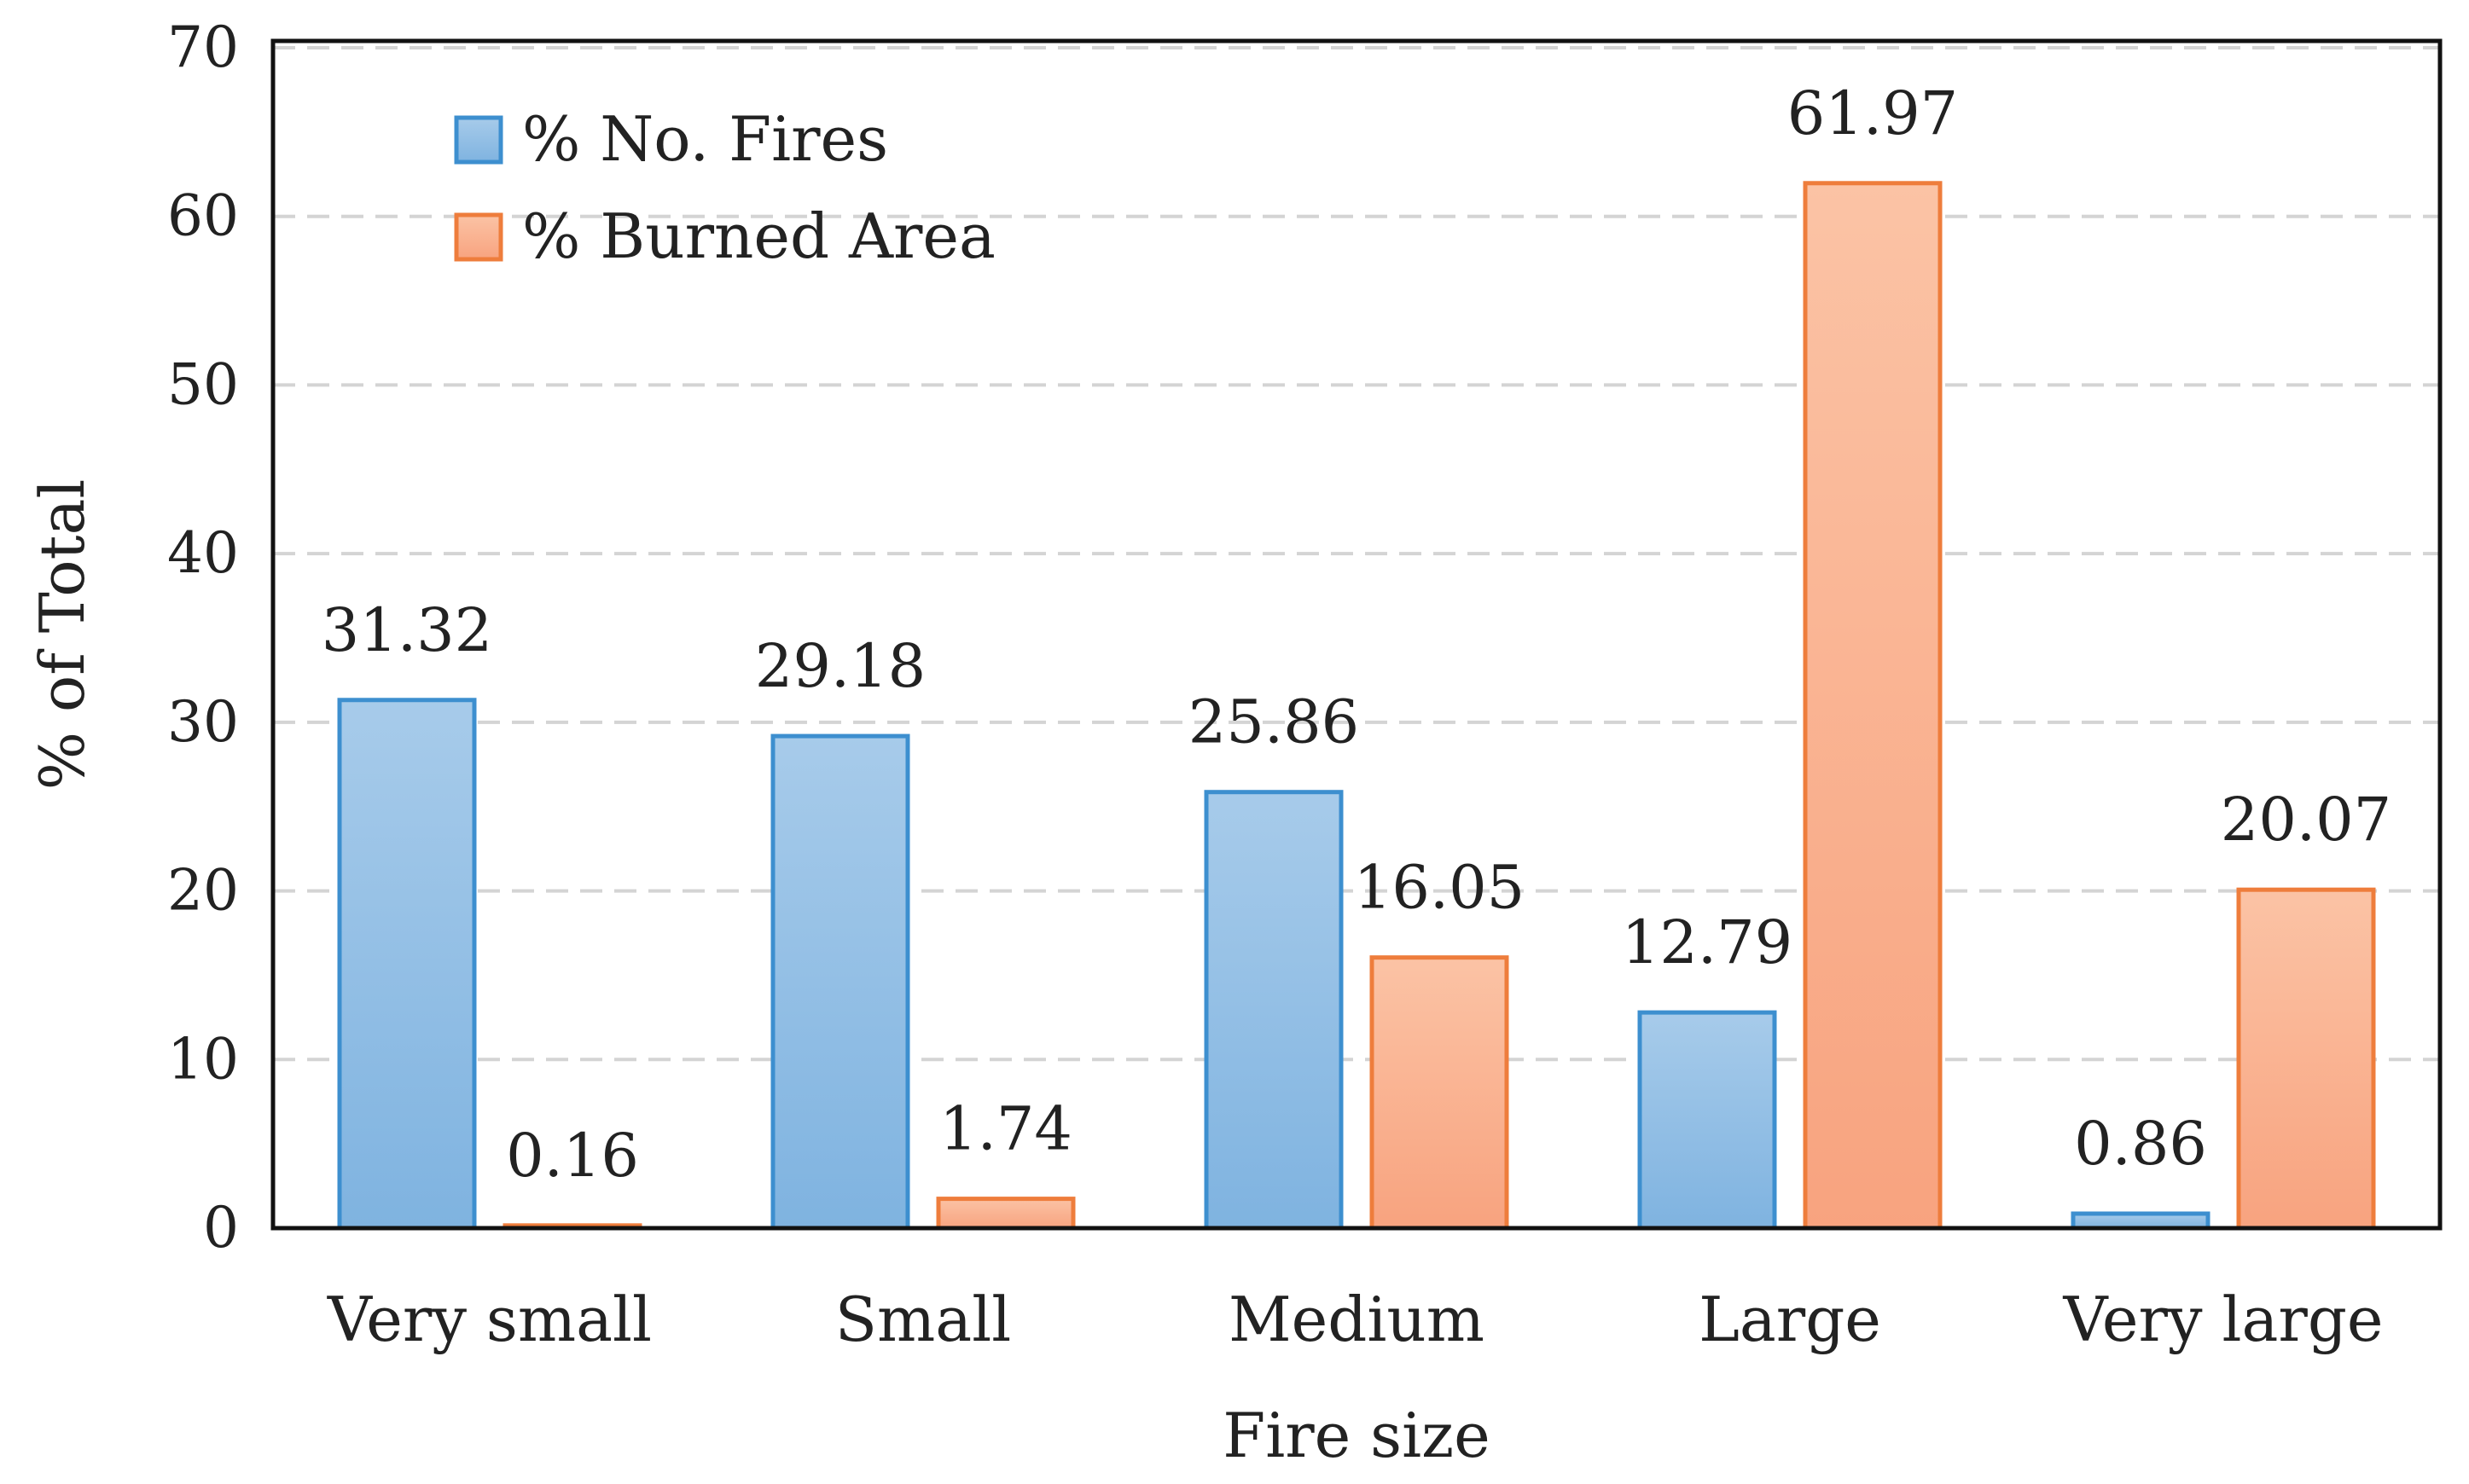 The height and width of the screenshot is (1484, 2469). Describe the element at coordinates (62, 635) in the screenshot. I see `y-axis-title: % of Total` at that location.